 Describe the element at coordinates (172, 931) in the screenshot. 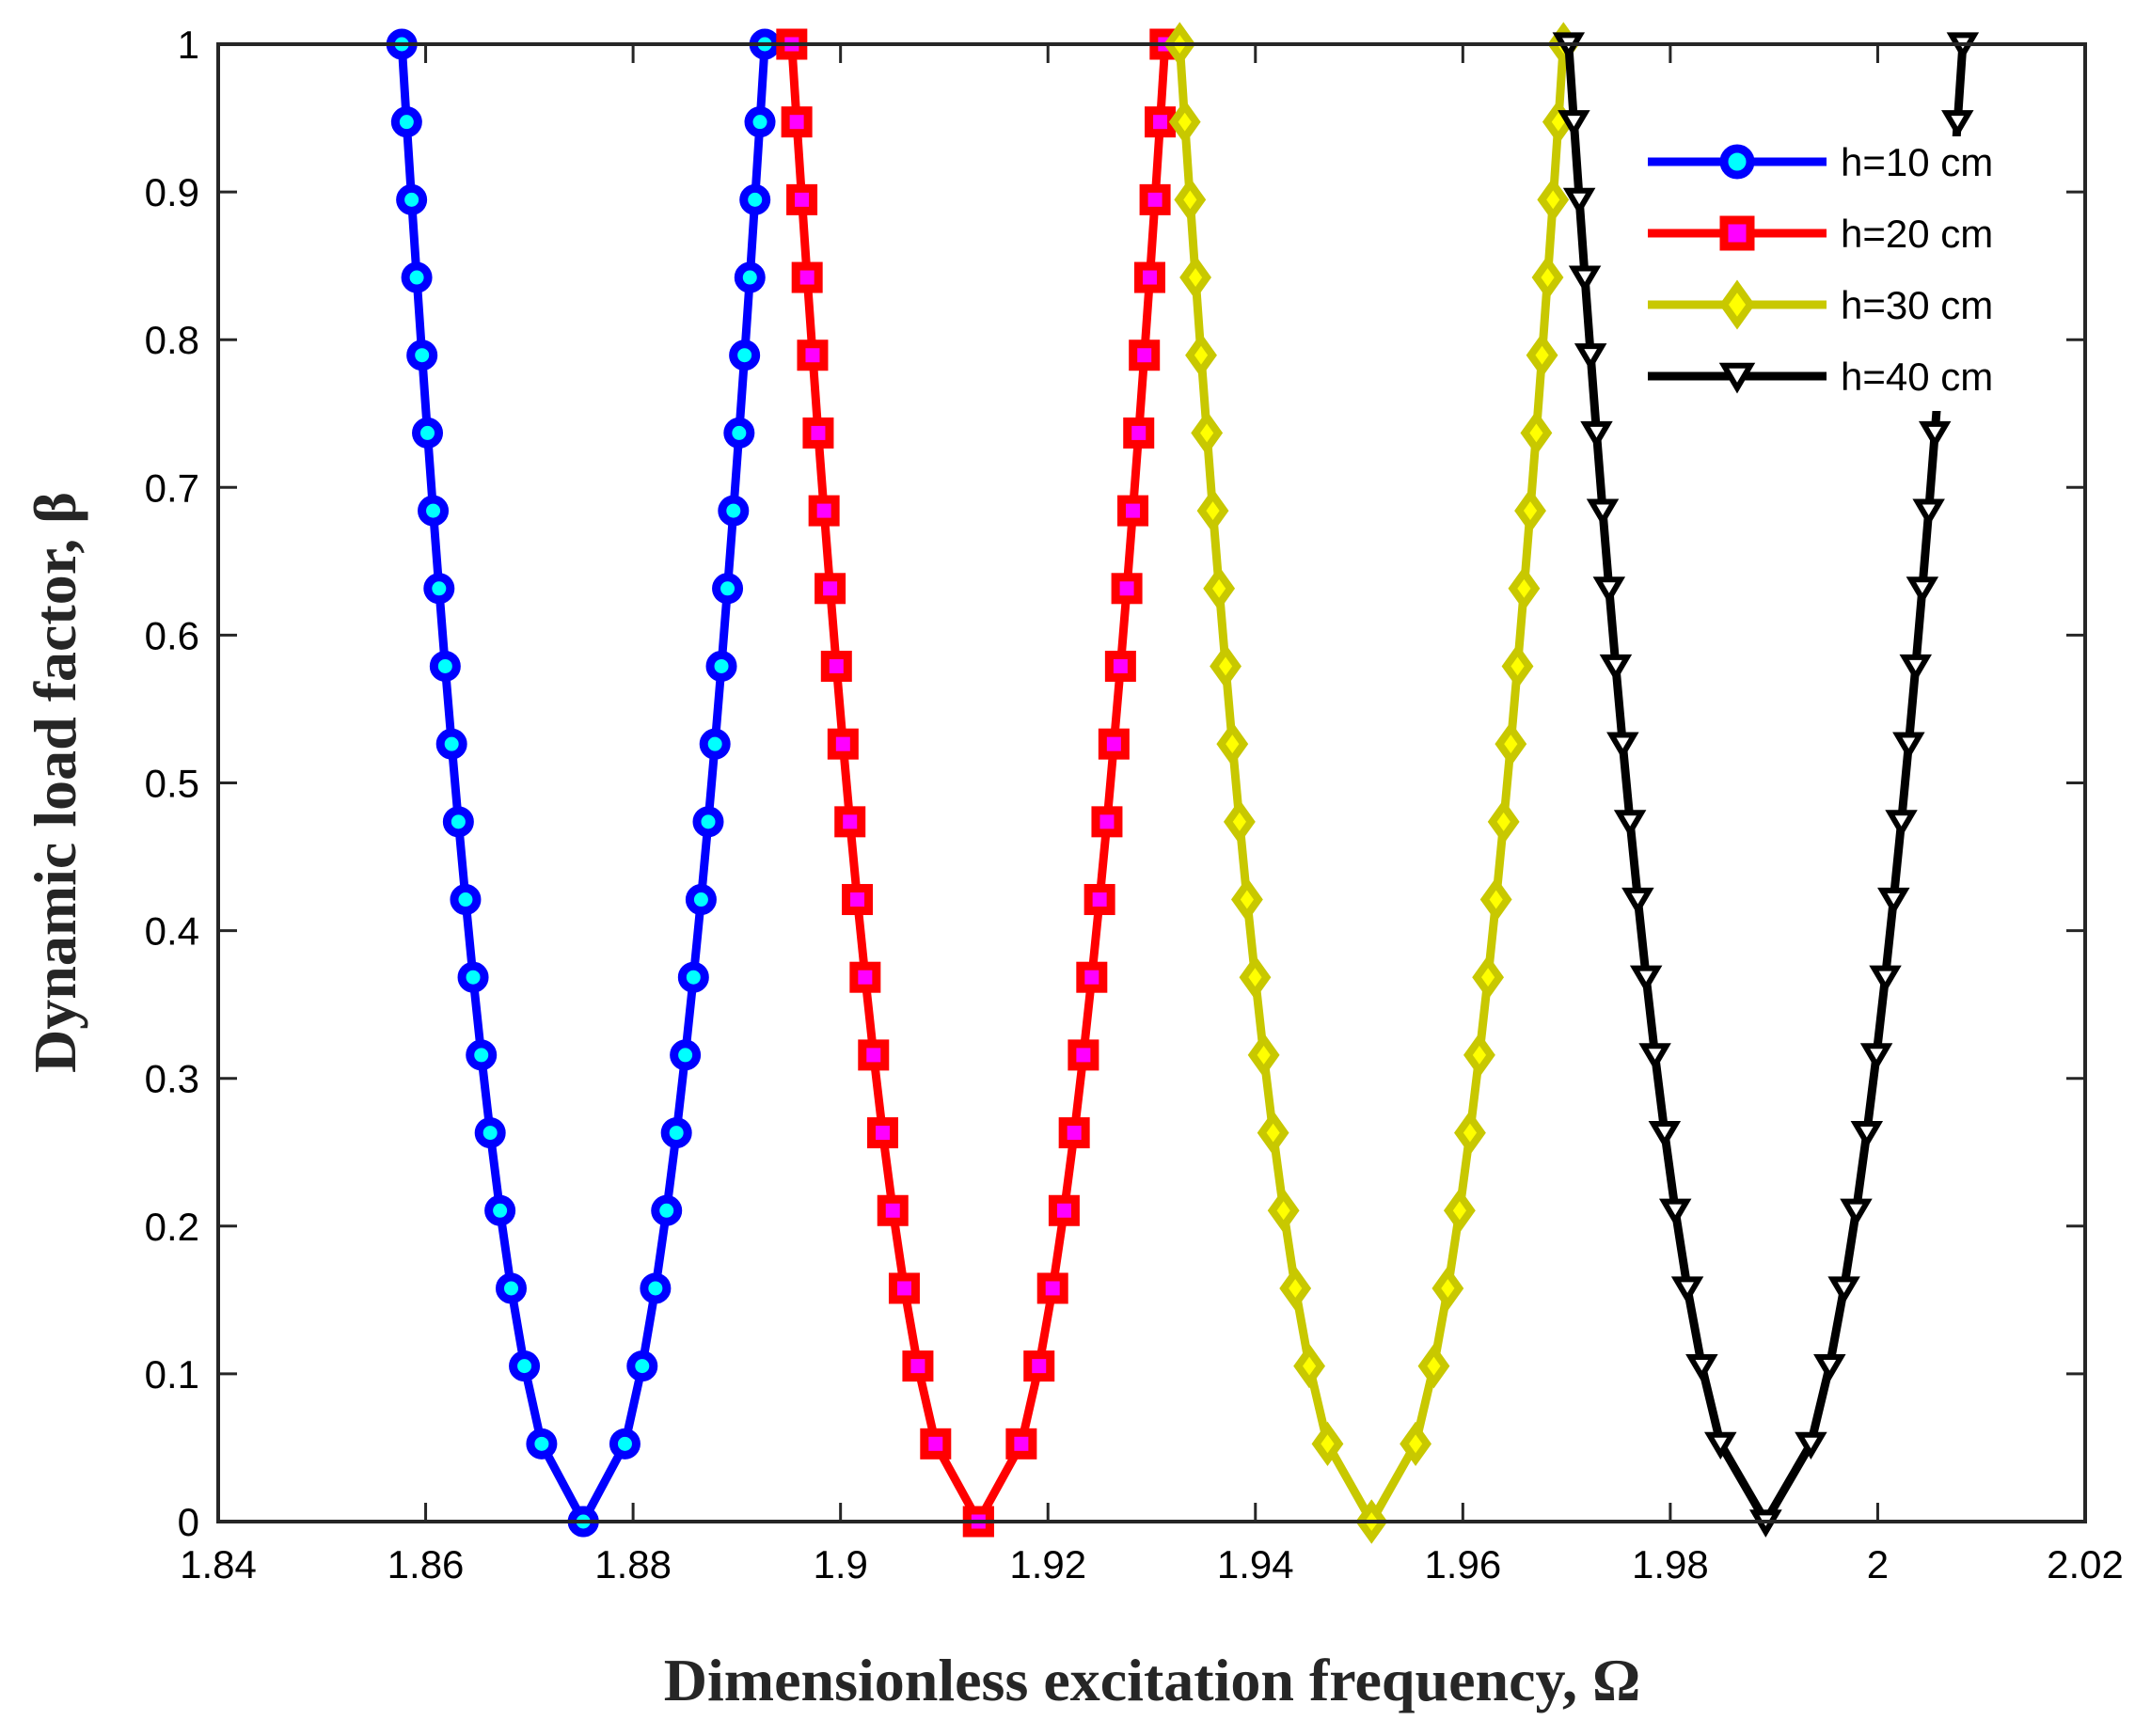

I see `y-tick-label: 0.4` at that location.